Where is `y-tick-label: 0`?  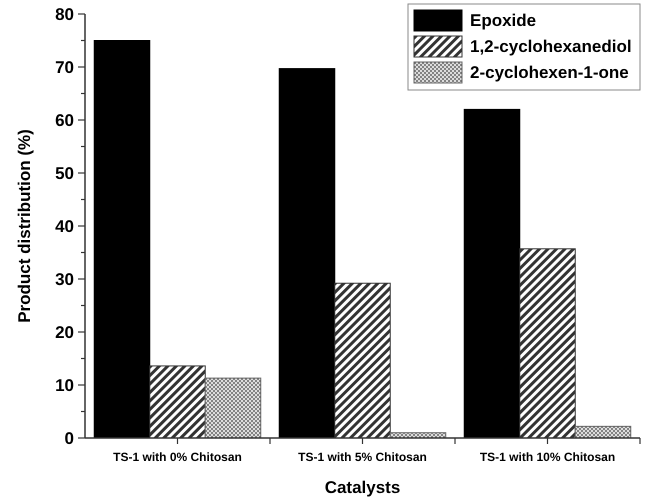
y-tick-label: 0 is located at coordinates (69, 438).